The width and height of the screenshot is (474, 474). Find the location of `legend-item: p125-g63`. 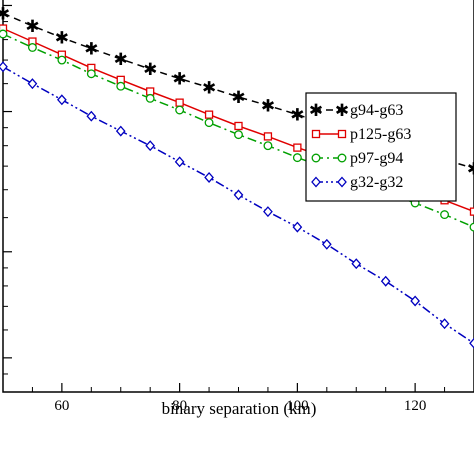

legend-item: p125-g63 is located at coordinates (361, 134).